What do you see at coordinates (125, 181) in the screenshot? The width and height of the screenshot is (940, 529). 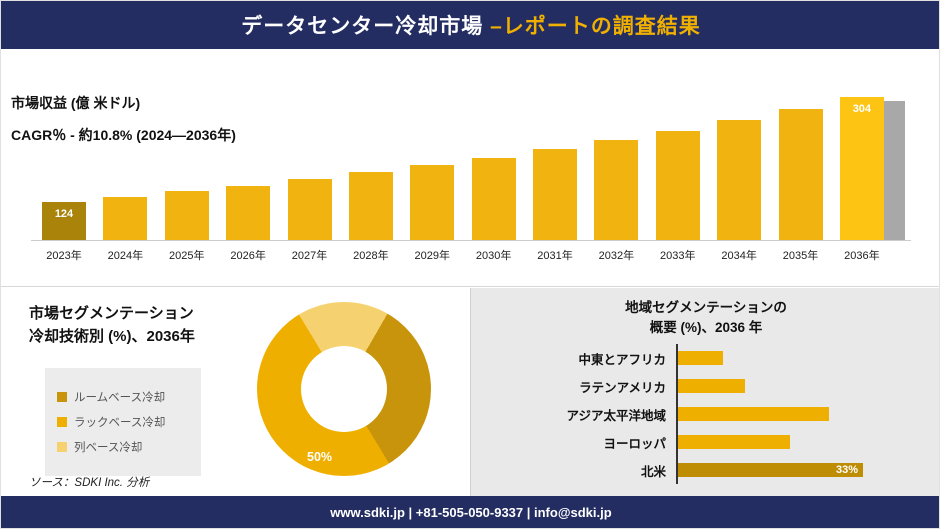 I see `revenue-bar-column: 2024年` at bounding box center [125, 181].